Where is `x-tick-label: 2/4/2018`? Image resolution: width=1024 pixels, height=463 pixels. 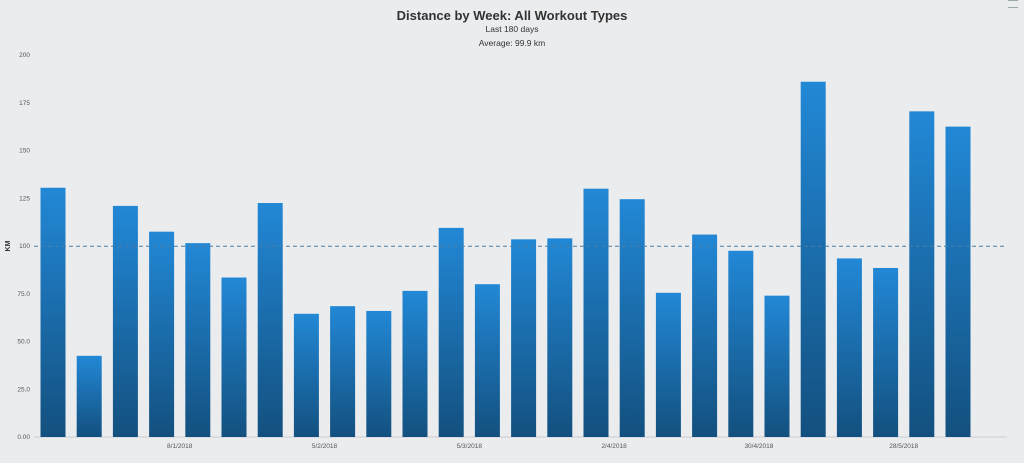
x-tick-label: 2/4/2018 is located at coordinates (614, 446).